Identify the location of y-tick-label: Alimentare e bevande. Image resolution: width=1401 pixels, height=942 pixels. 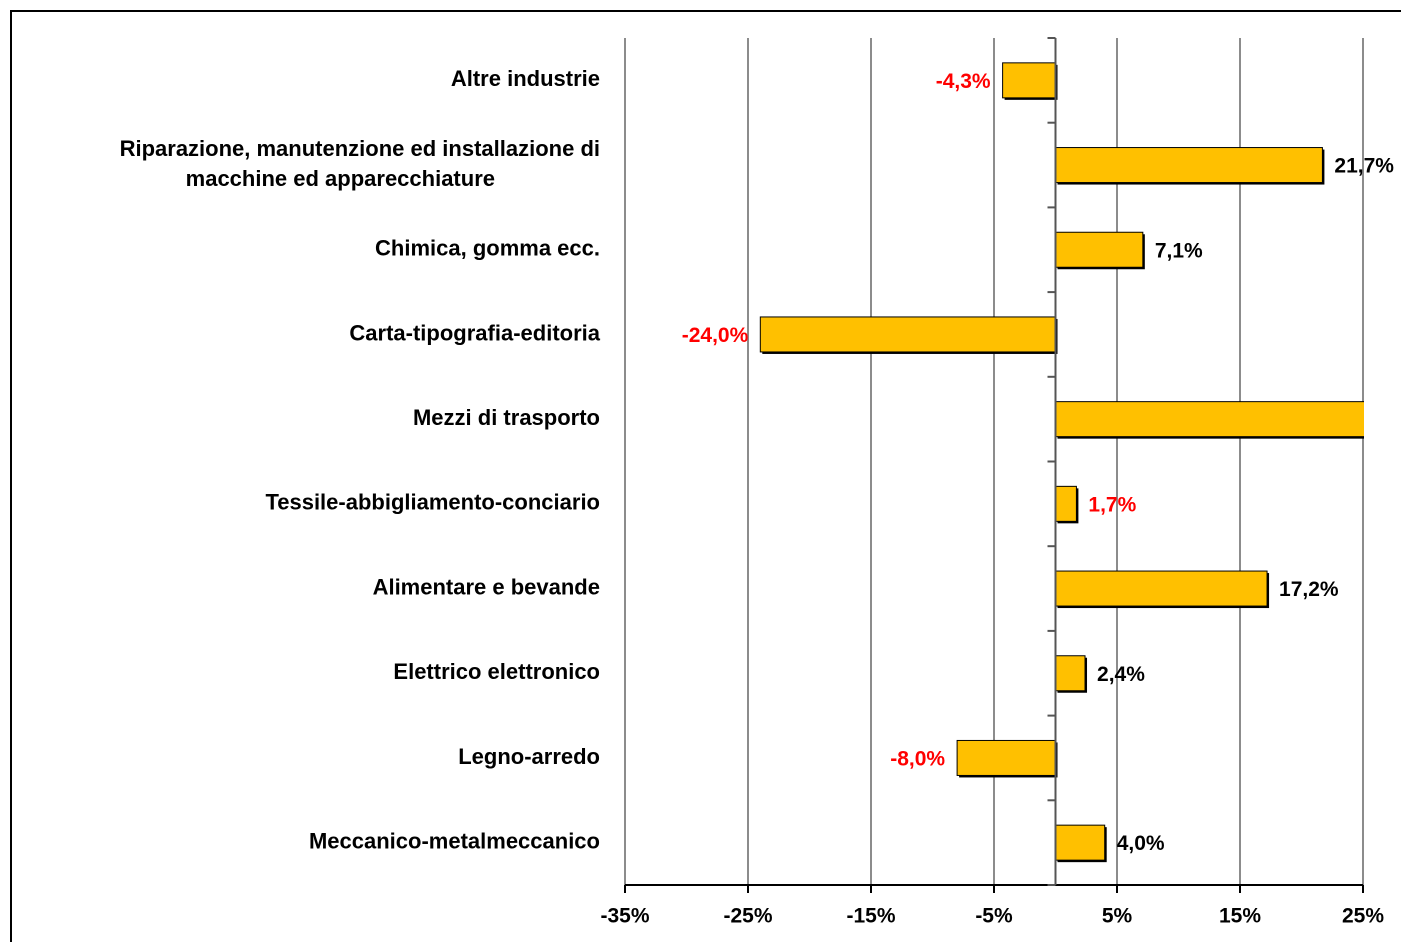
(486, 586).